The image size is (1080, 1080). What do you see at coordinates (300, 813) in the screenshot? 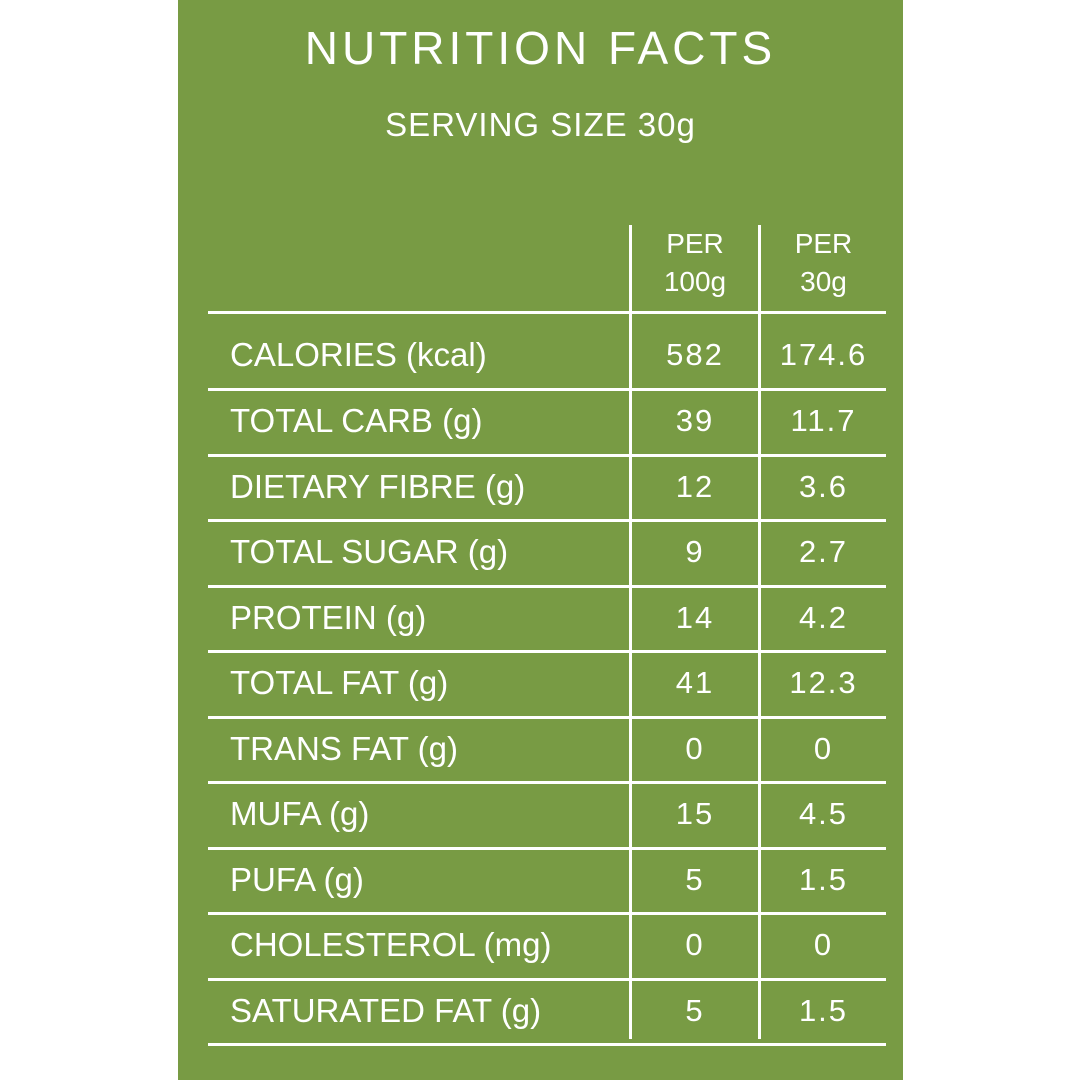
I see `nutrient-label: MUFA (g)` at bounding box center [300, 813].